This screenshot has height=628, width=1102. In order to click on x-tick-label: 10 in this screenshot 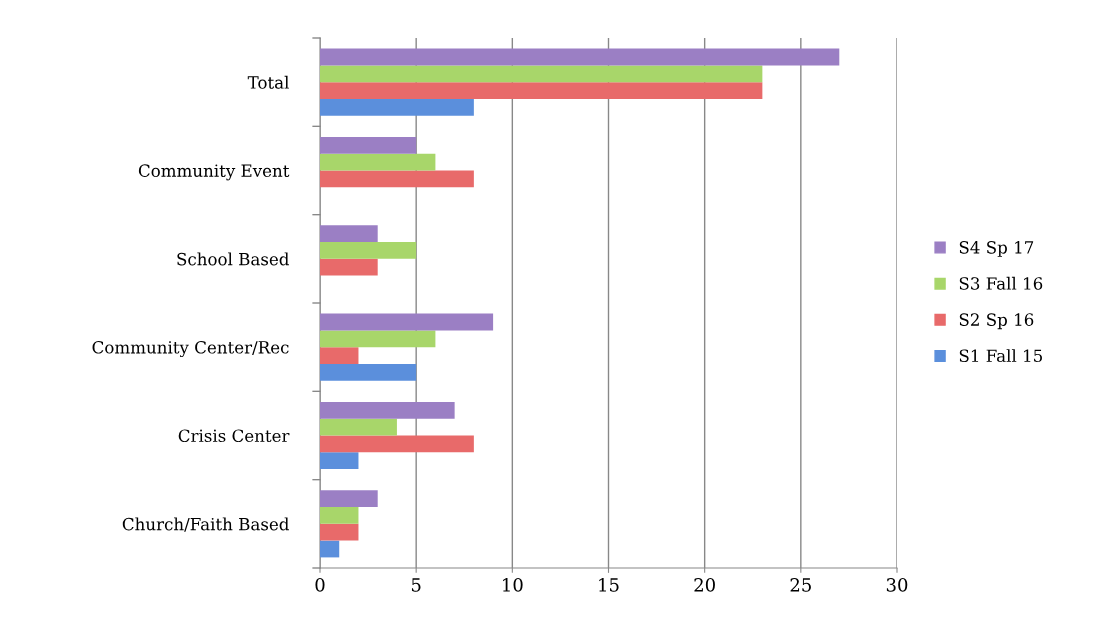, I will do `click(513, 585)`.